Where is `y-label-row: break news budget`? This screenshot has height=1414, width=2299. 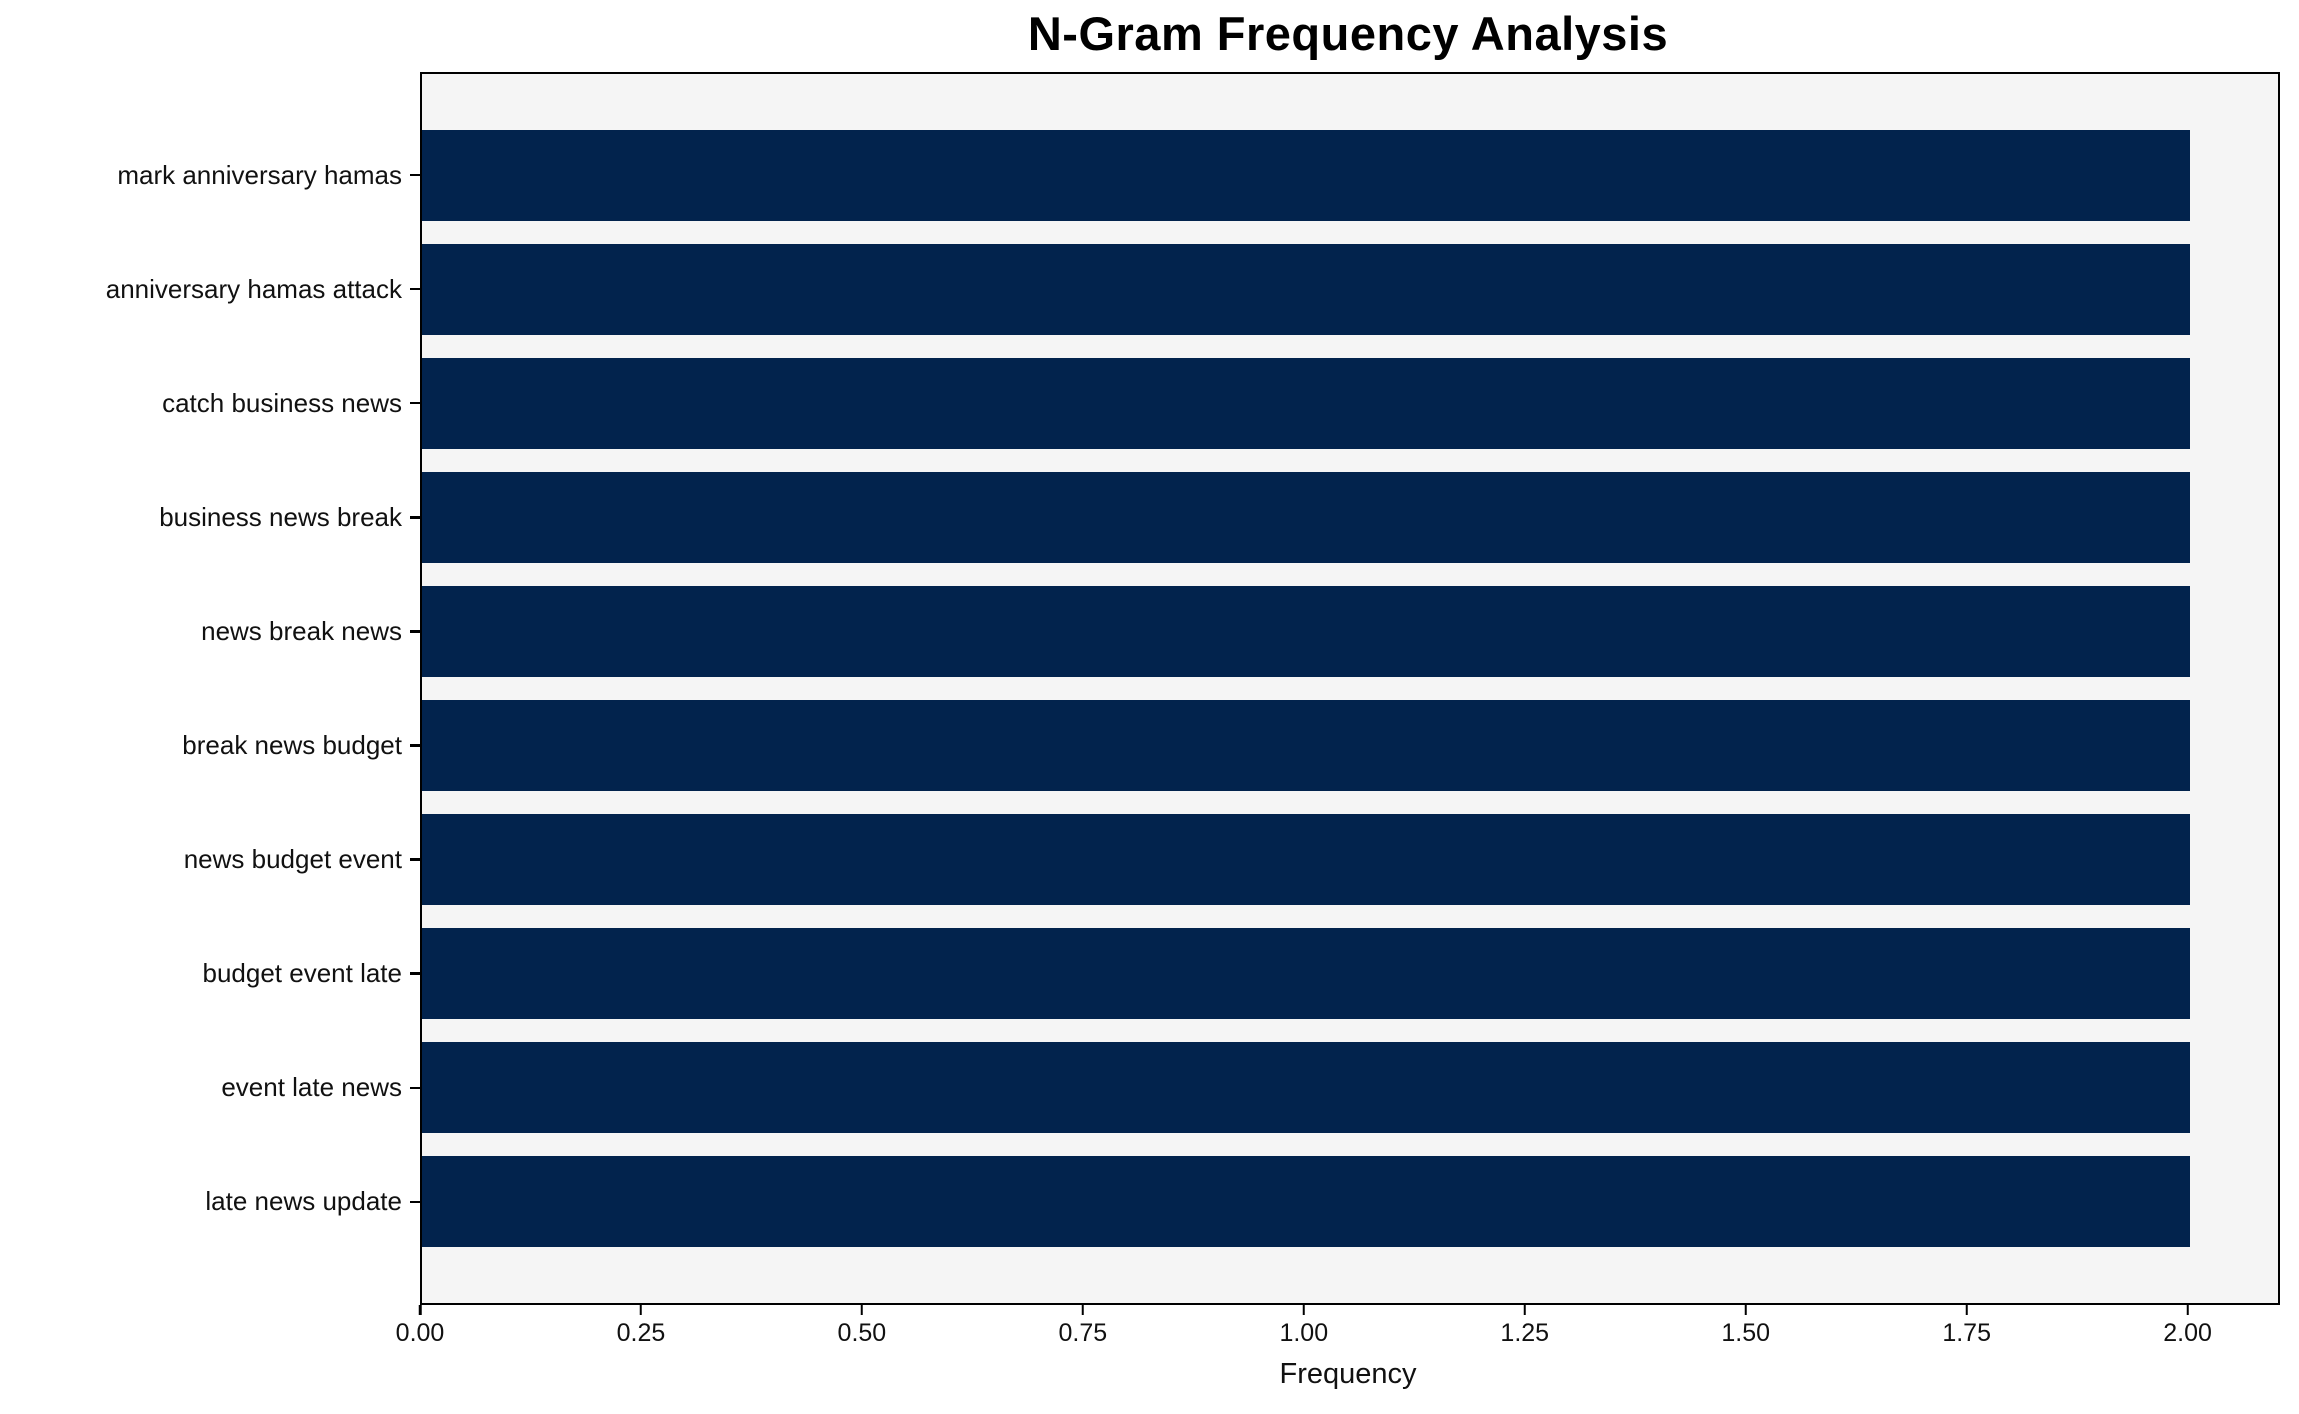 y-label-row: break news budget is located at coordinates (210, 745).